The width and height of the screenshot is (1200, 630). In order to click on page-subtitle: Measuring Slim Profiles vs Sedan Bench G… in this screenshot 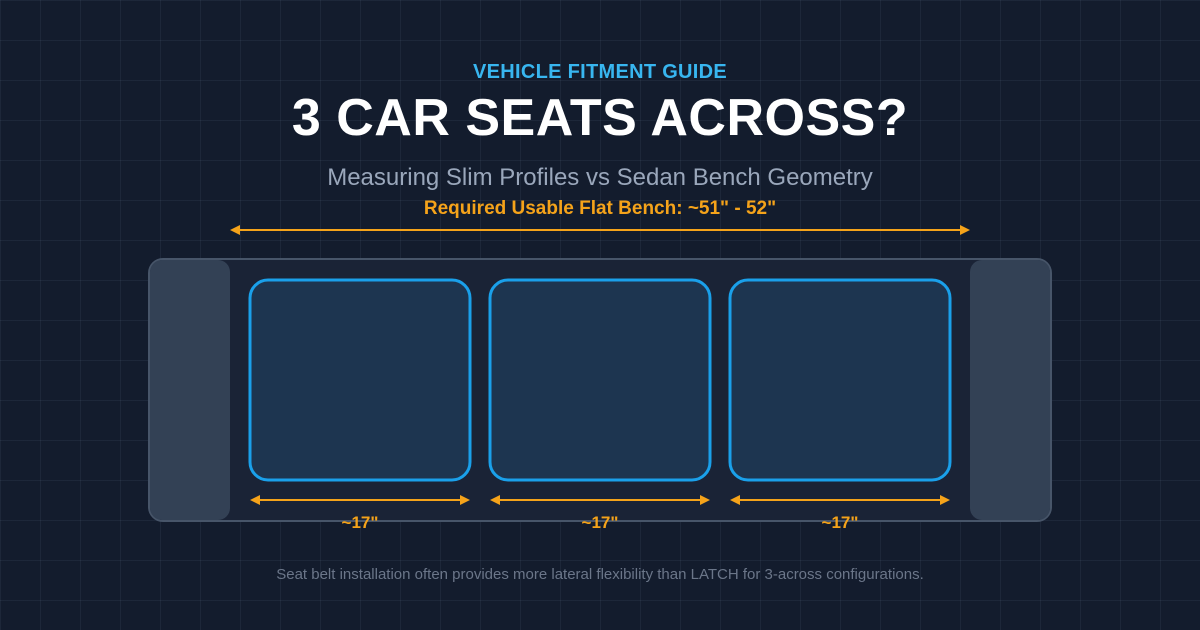, I will do `click(600, 177)`.